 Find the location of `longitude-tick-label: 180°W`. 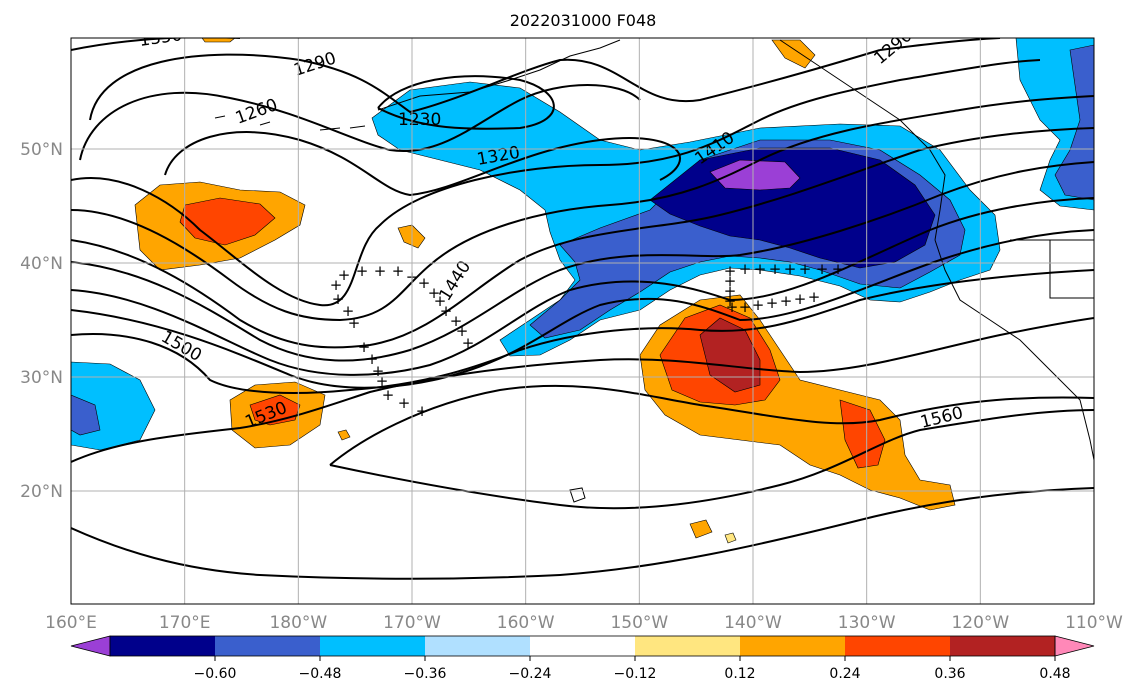

longitude-tick-label: 180°W is located at coordinates (298, 623).